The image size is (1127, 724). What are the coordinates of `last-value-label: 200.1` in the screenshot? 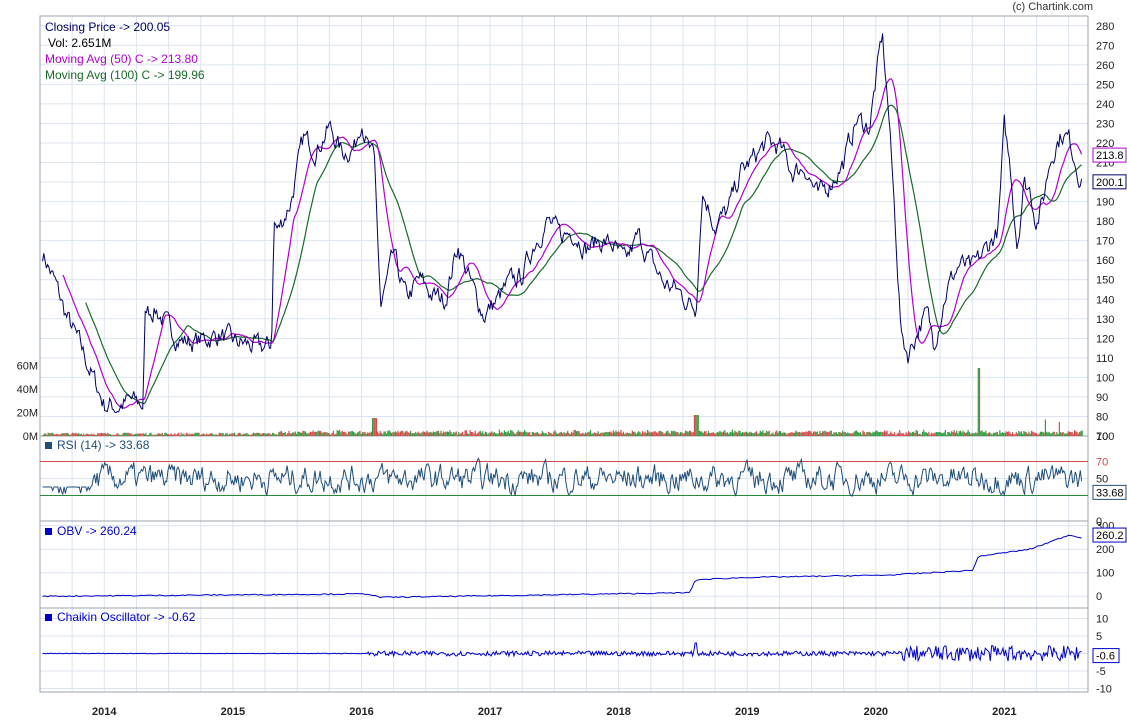 It's located at (1110, 183).